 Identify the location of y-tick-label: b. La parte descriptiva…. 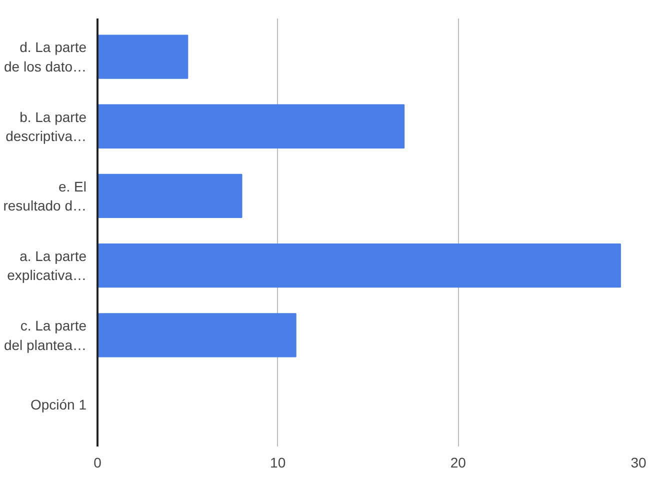
(46, 126).